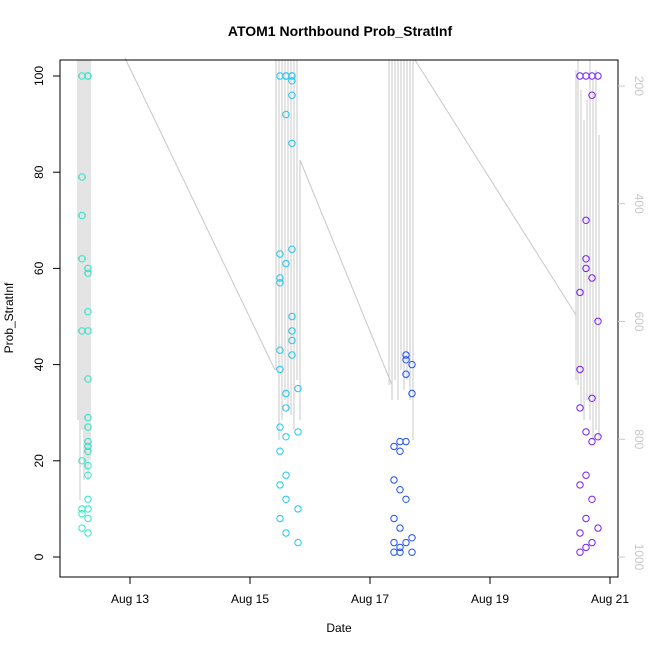  What do you see at coordinates (370, 599) in the screenshot?
I see `x-tick-label: Aug 17` at bounding box center [370, 599].